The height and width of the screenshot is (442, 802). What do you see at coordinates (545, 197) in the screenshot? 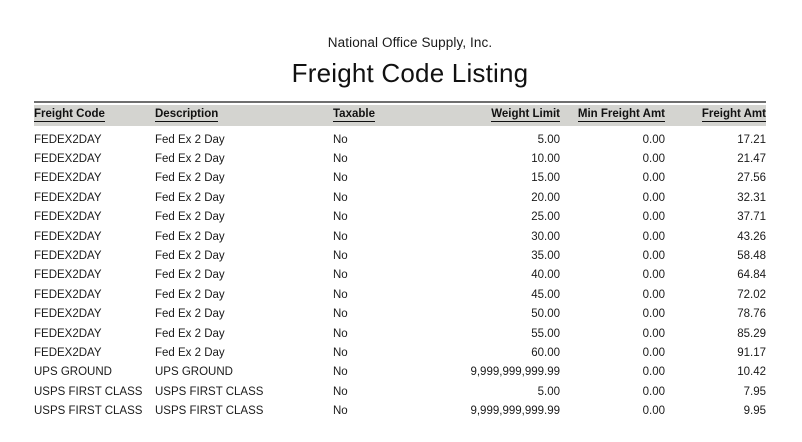
I see `cell-wl: 20.00` at bounding box center [545, 197].